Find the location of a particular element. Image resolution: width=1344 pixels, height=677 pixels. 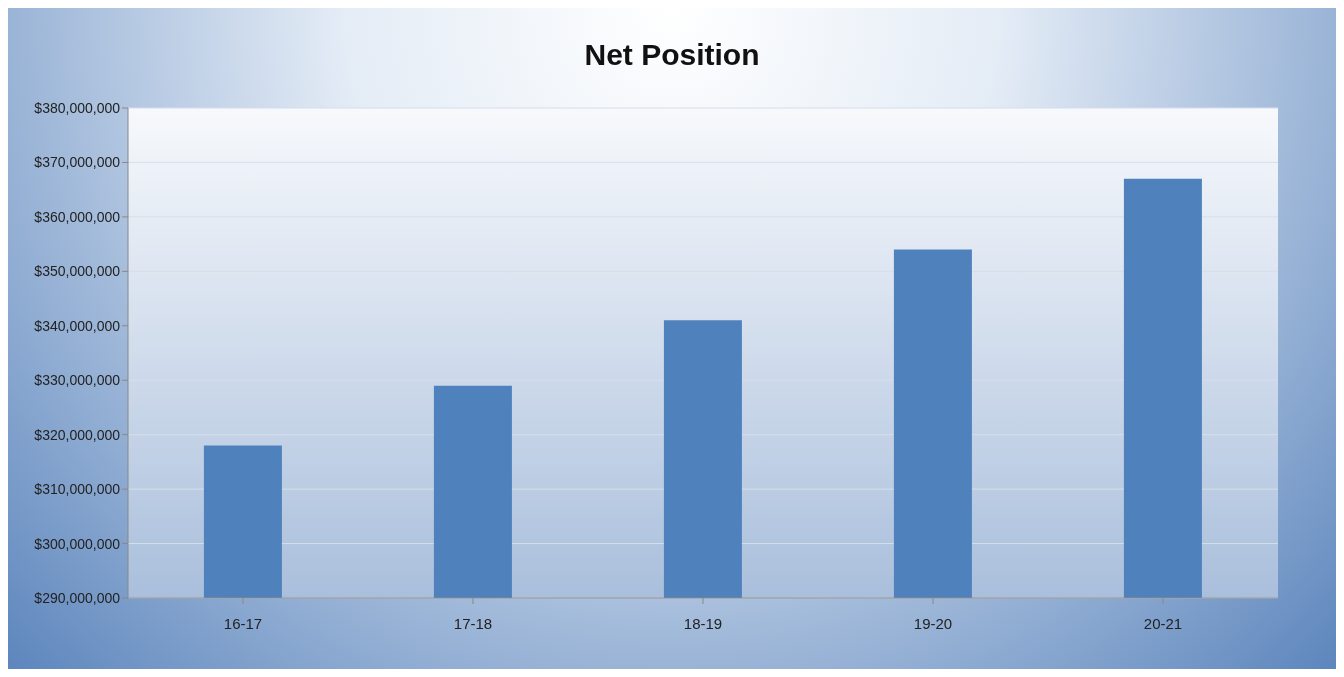

y-tick-label: $310,000,000 is located at coordinates (77, 489).